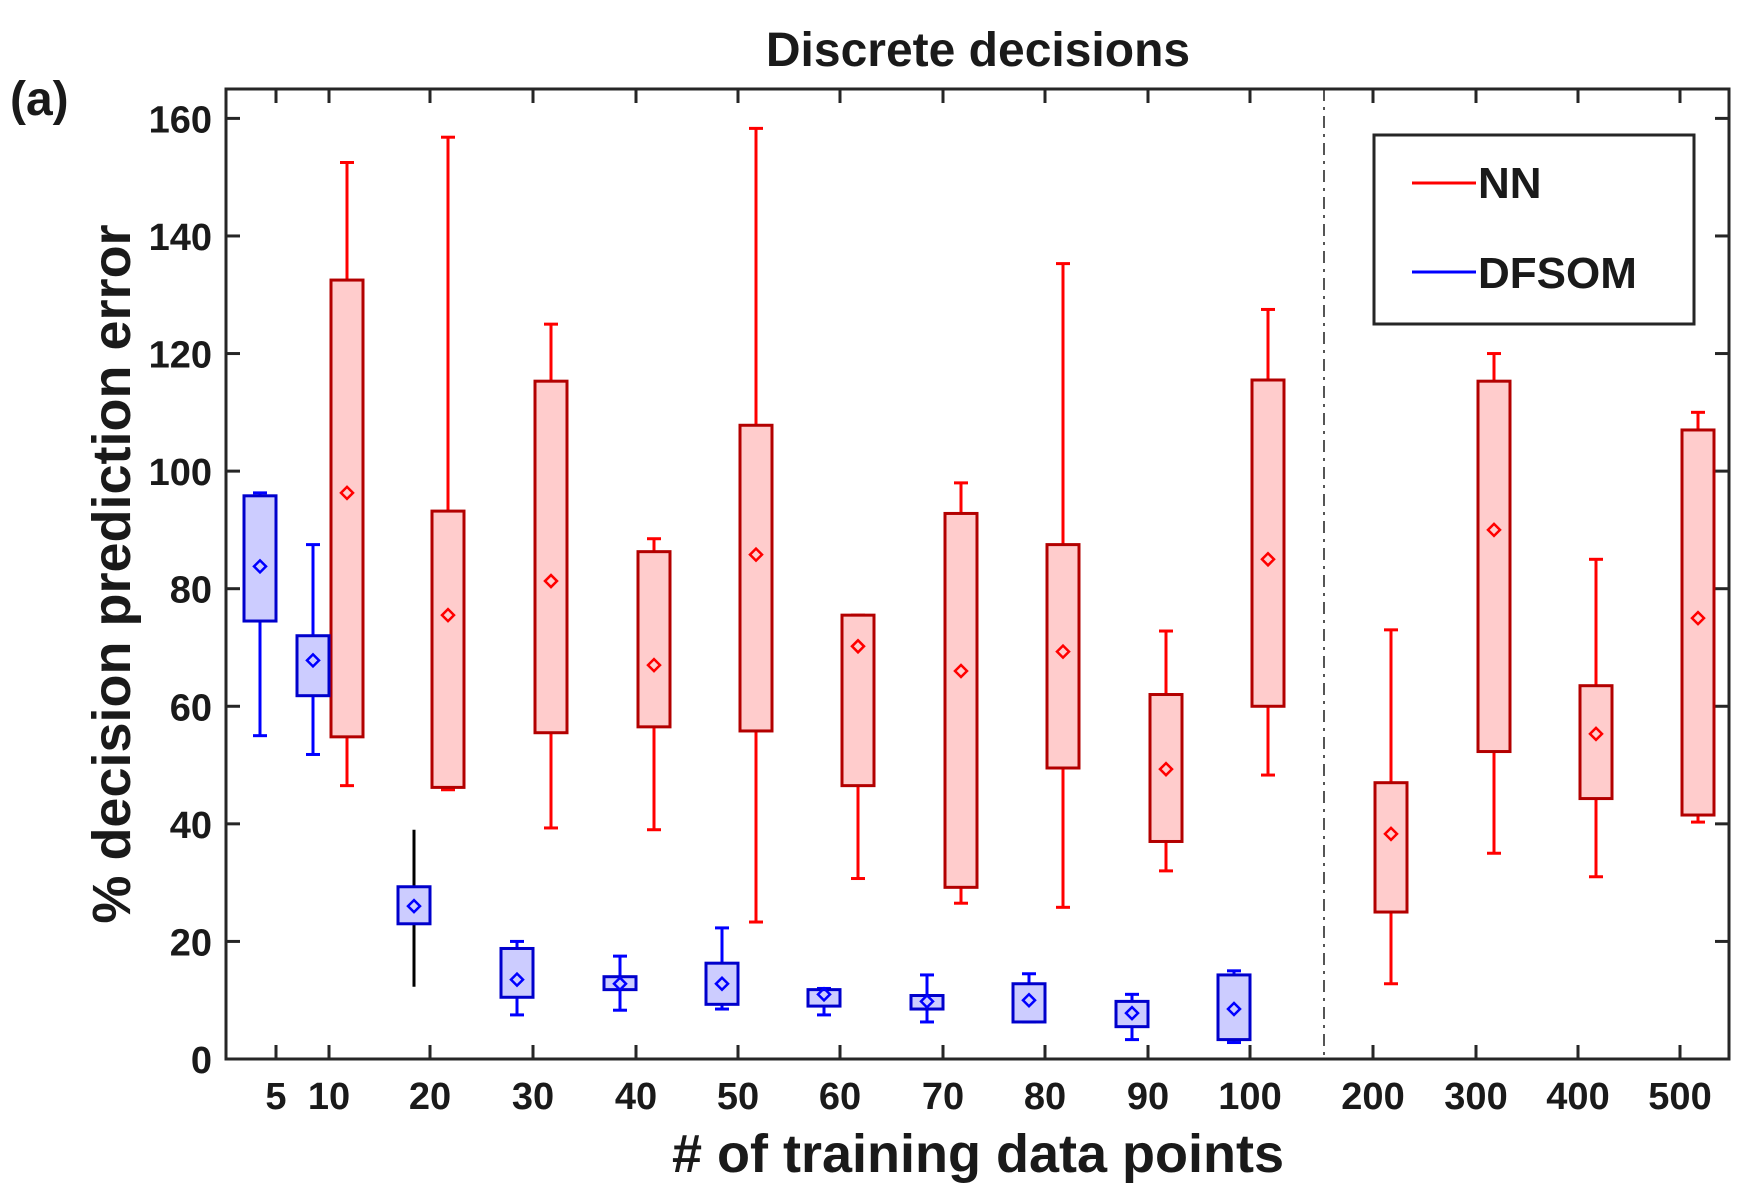 This screenshot has height=1184, width=1738. Describe the element at coordinates (1679, 1097) in the screenshot. I see `x-tick-label: 500` at that location.